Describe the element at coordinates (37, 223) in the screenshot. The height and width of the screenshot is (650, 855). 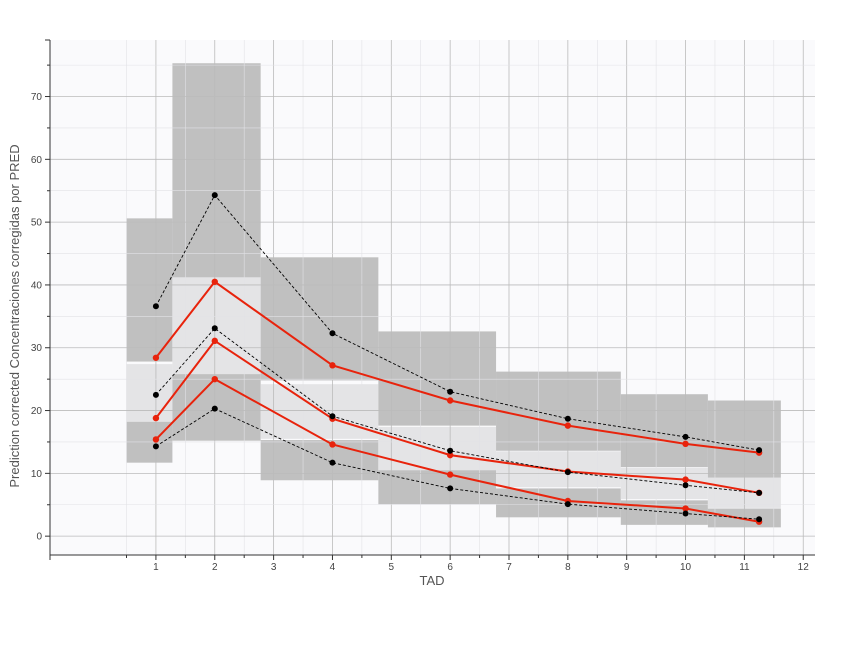
I see `y-tick-label: 50` at that location.